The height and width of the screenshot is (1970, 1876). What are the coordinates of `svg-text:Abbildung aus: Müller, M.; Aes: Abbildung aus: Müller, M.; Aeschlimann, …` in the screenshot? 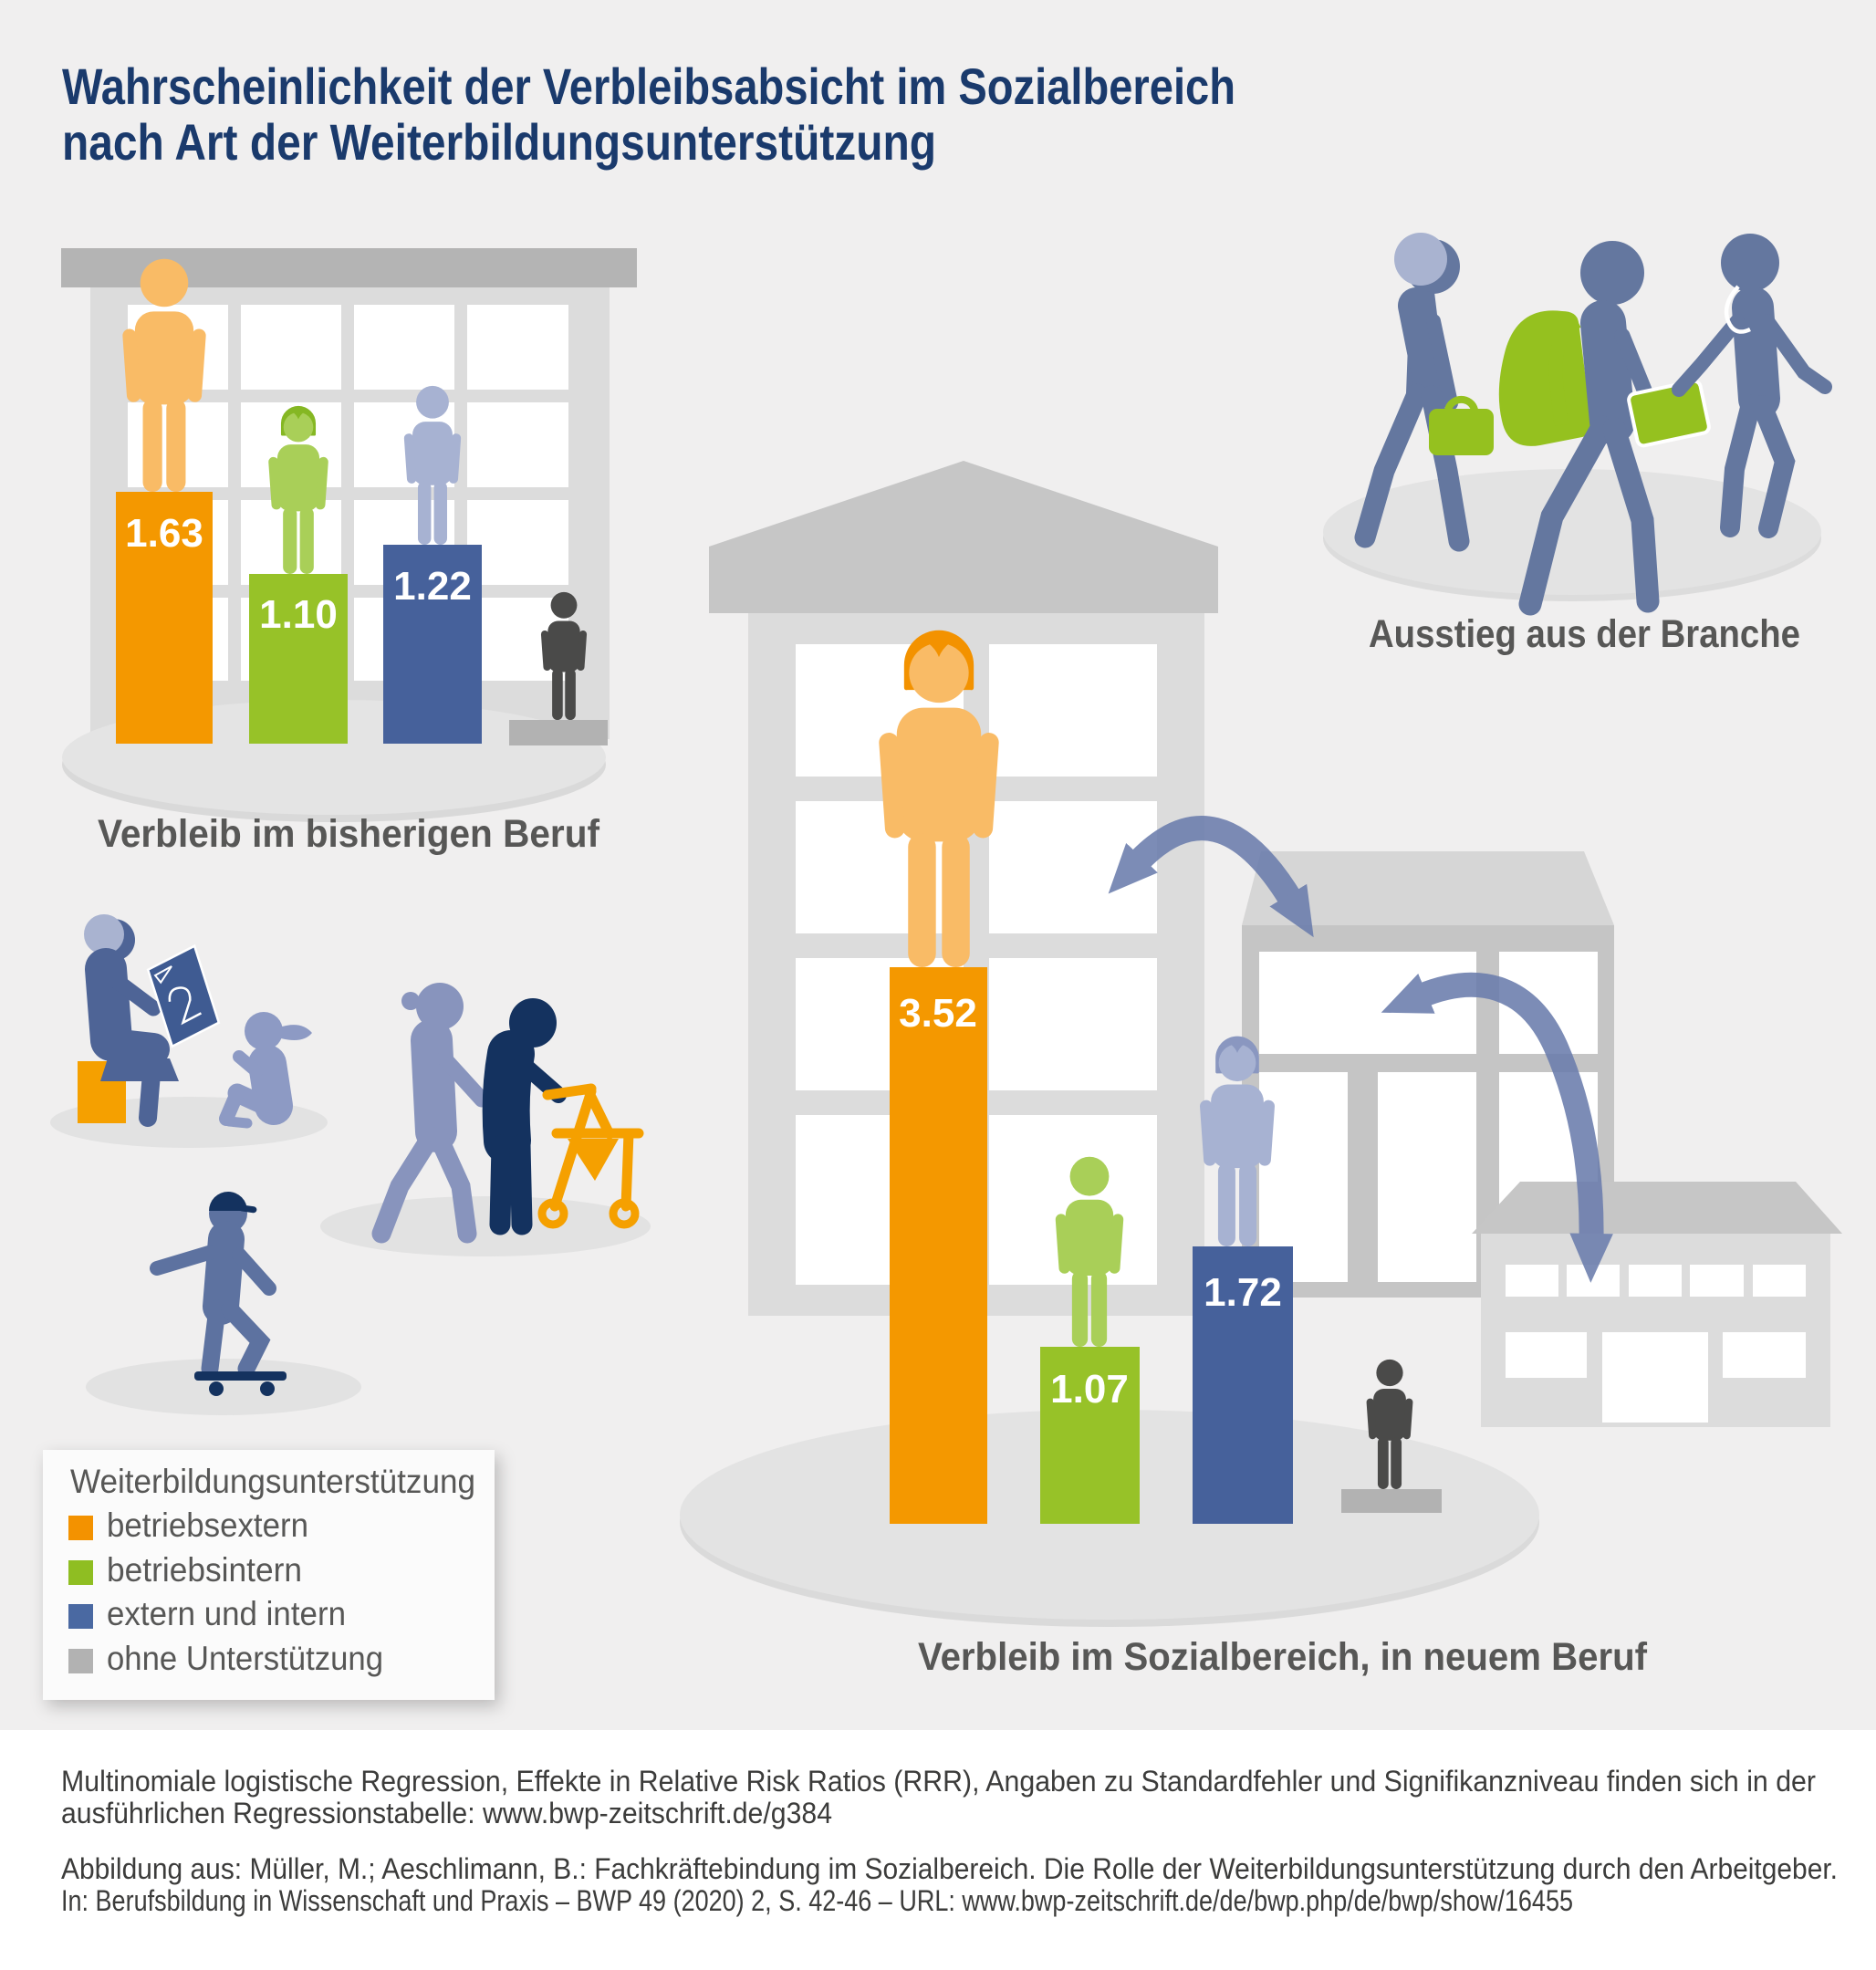 It's located at (949, 1868).